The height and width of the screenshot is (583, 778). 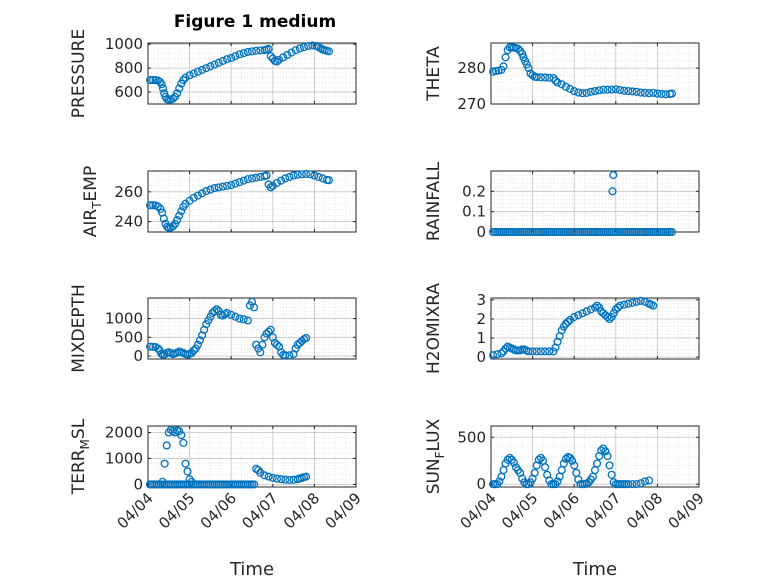 I want to click on y-axis-label: PRESSURE, so click(x=79, y=73).